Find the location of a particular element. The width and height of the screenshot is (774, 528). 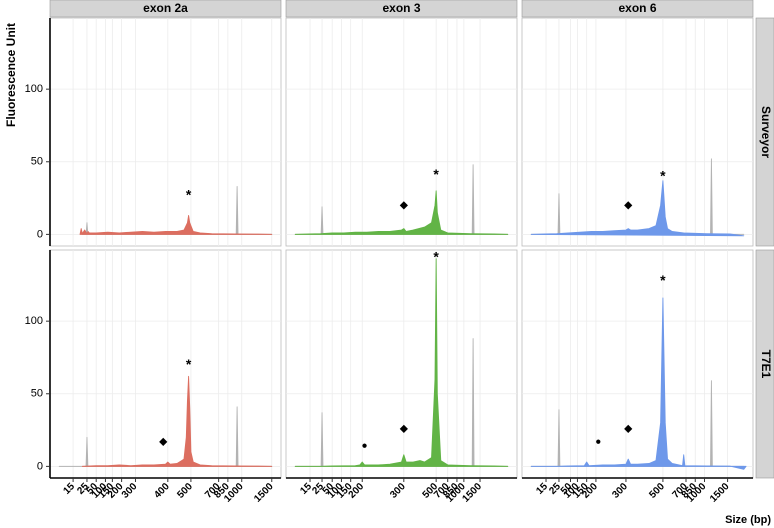

x-tick-label: 200 is located at coordinates (357, 491).